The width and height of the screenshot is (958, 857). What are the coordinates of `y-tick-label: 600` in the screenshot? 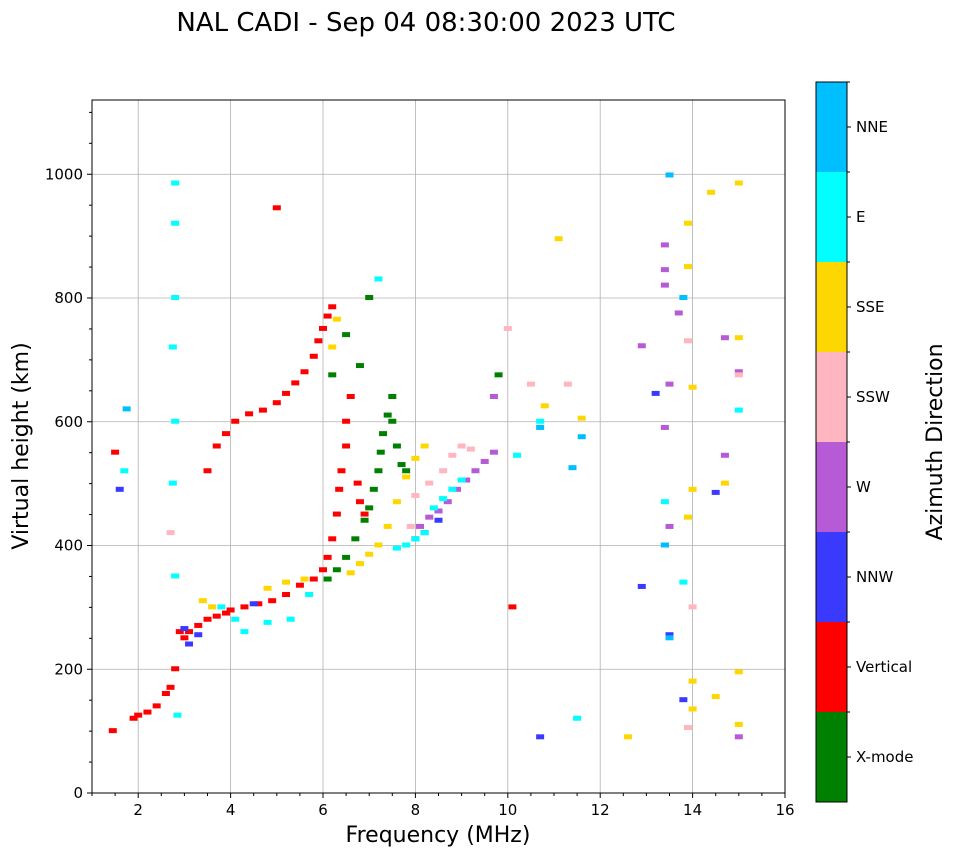 It's located at (68, 422).